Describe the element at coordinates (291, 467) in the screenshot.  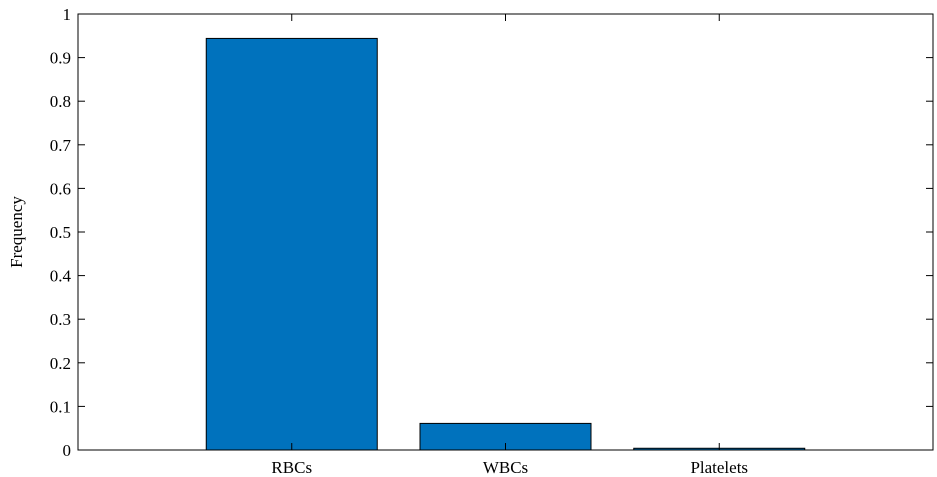
I see `x-tick-label: RBCs` at that location.